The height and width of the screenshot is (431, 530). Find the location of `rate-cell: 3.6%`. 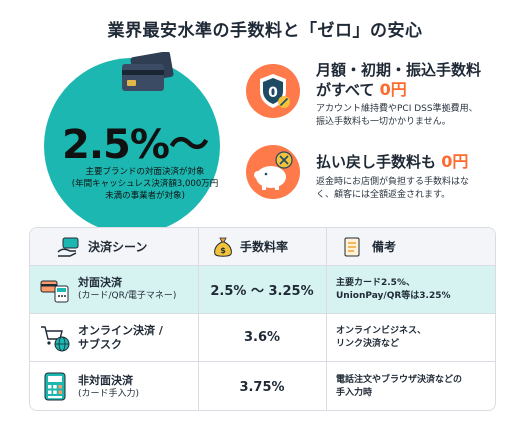

rate-cell: 3.6% is located at coordinates (262, 337).